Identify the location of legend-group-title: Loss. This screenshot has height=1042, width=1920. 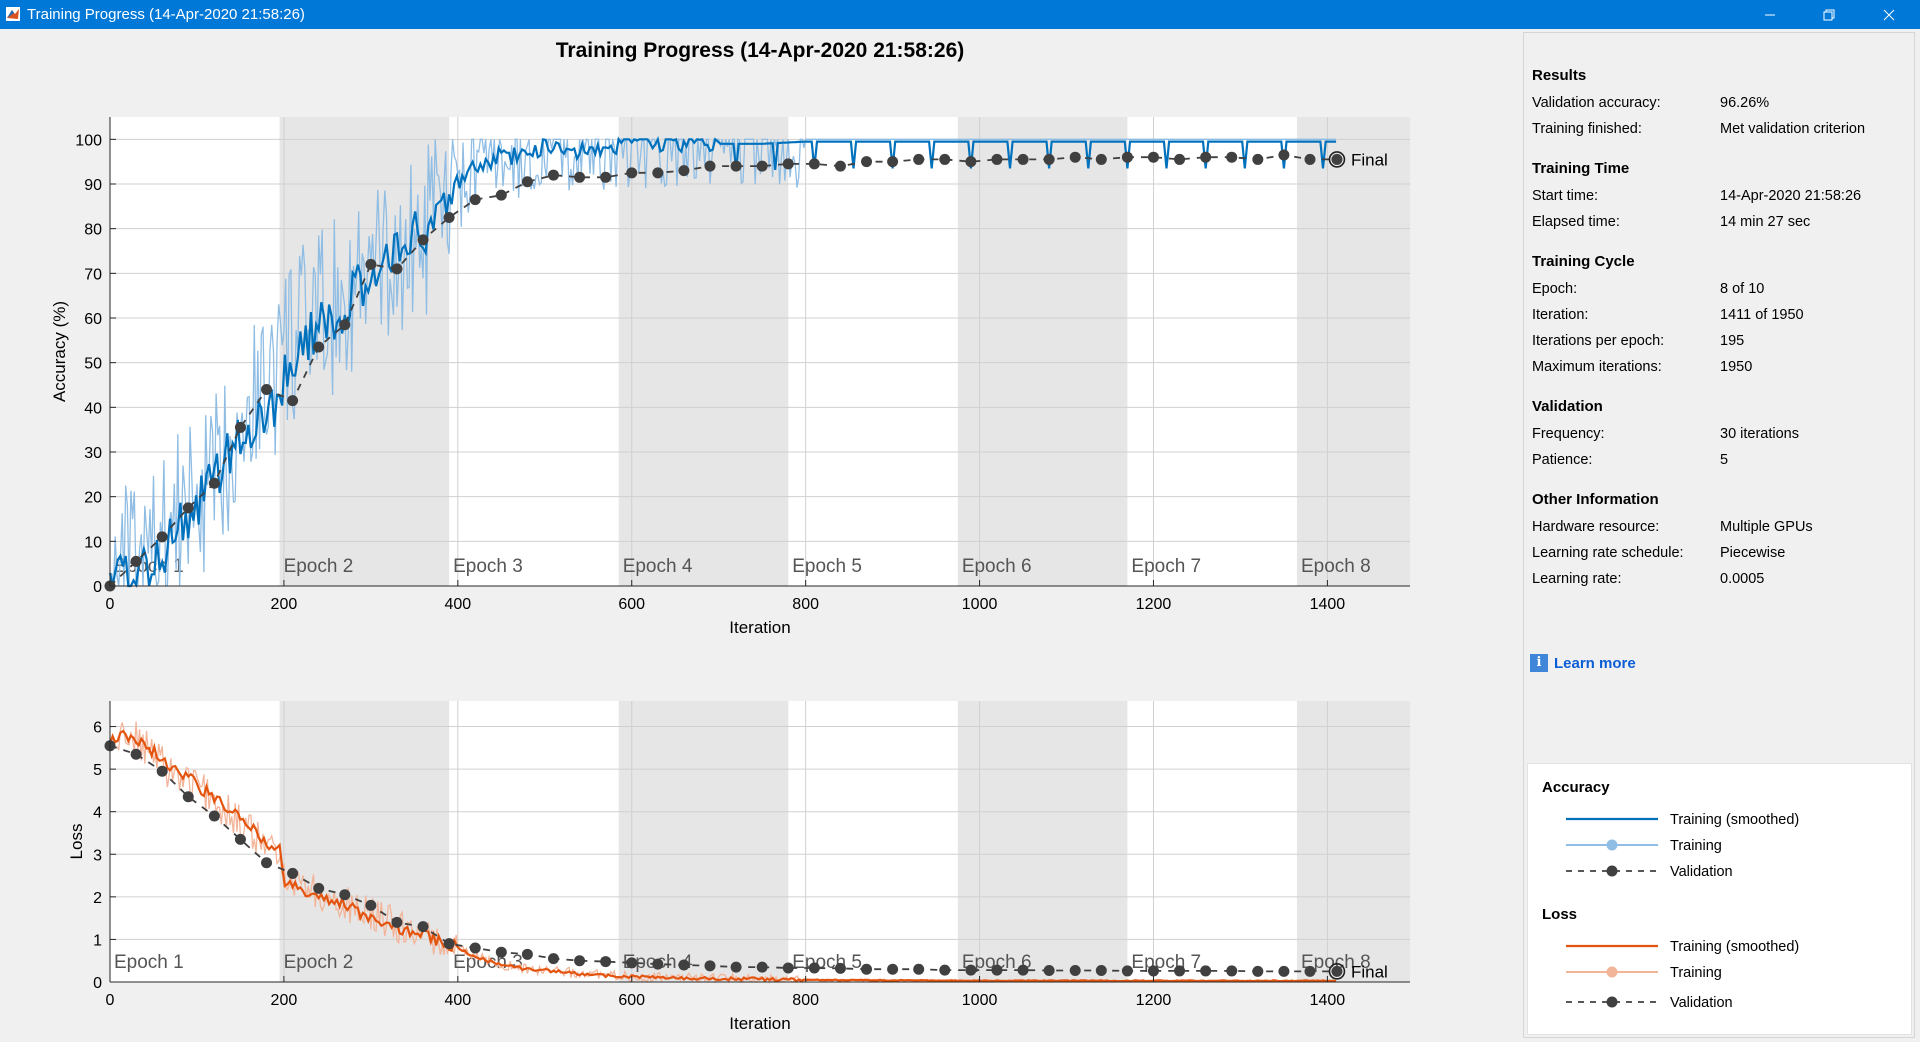
(1559, 914).